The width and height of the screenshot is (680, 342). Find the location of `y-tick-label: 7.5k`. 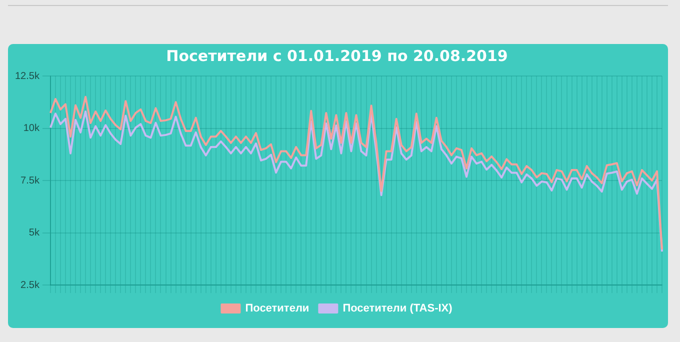

y-tick-label: 7.5k is located at coordinates (30, 180).